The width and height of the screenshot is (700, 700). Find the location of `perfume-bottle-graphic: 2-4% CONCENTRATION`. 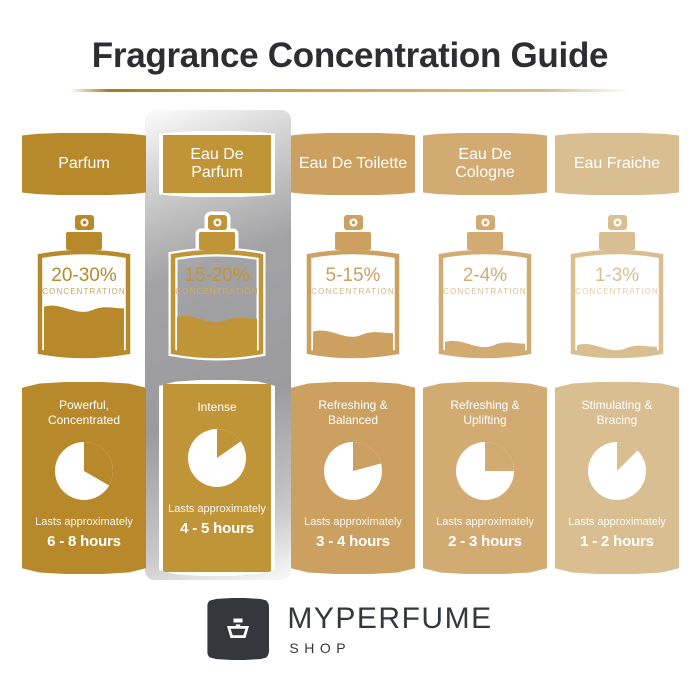

perfume-bottle-graphic: 2-4% CONCENTRATION is located at coordinates (485, 290).